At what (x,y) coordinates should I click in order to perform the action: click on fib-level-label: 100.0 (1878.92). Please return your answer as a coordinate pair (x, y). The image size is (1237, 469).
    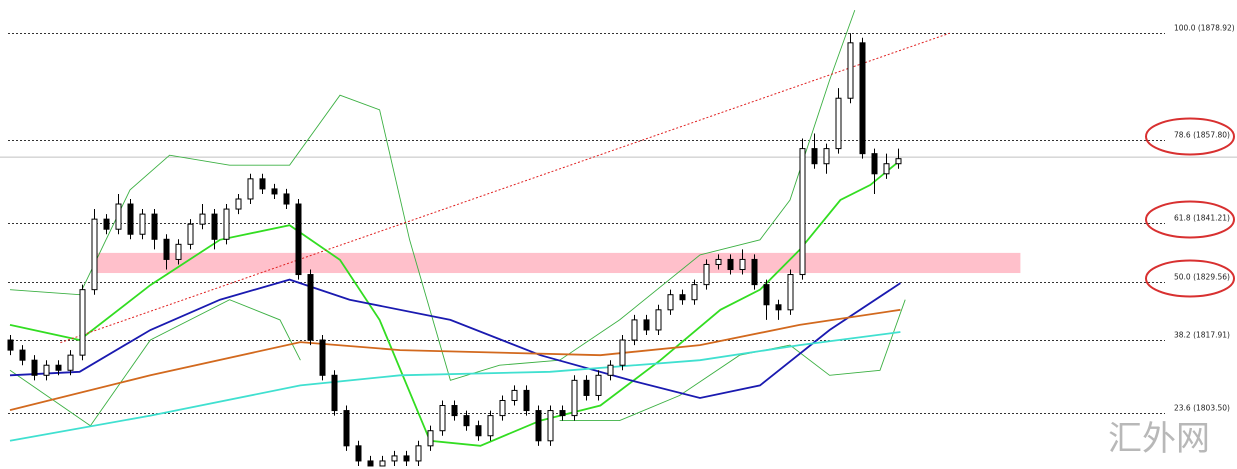
    Looking at the image, I should click on (1204, 28).